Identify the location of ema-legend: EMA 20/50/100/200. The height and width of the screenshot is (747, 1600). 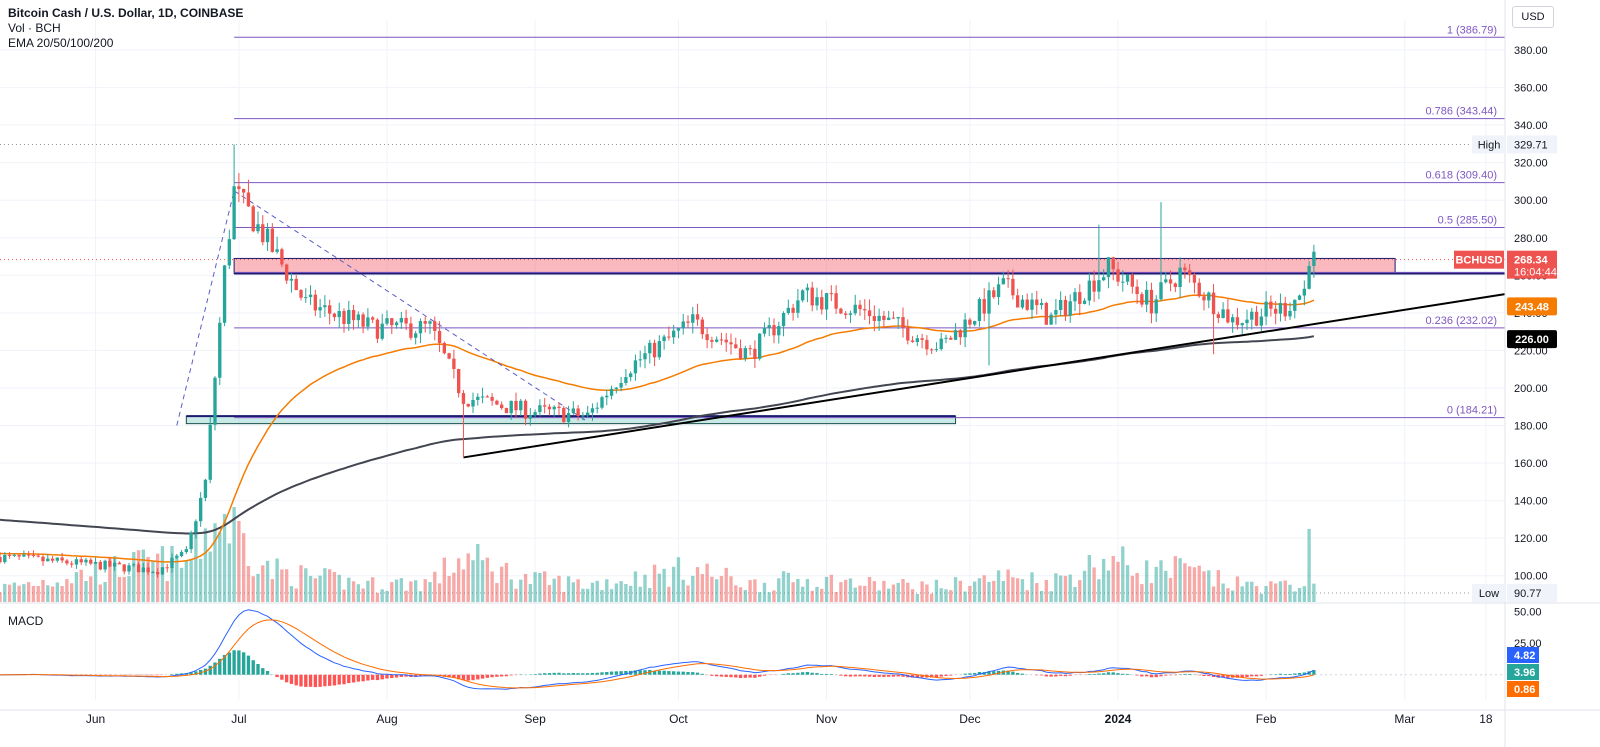
(61, 43).